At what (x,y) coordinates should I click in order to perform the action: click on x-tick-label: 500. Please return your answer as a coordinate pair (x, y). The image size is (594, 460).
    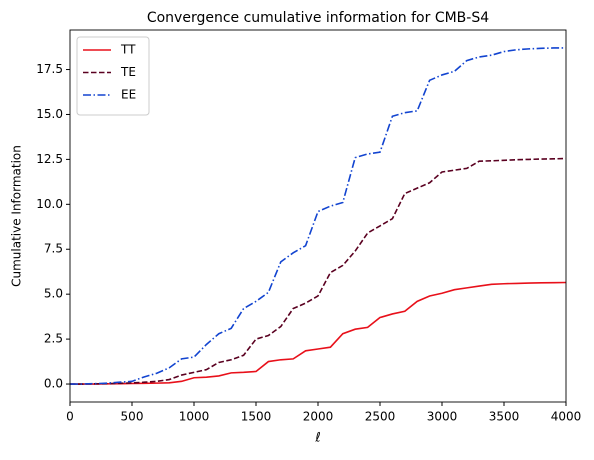
    Looking at the image, I should click on (132, 417).